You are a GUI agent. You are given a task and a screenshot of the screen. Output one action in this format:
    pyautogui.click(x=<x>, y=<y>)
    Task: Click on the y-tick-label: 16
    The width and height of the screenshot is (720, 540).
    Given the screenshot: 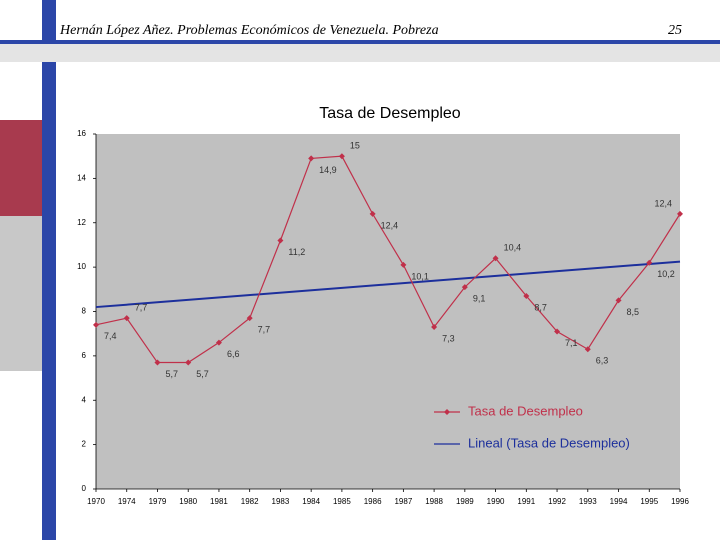 What is the action you would take?
    pyautogui.click(x=81, y=133)
    